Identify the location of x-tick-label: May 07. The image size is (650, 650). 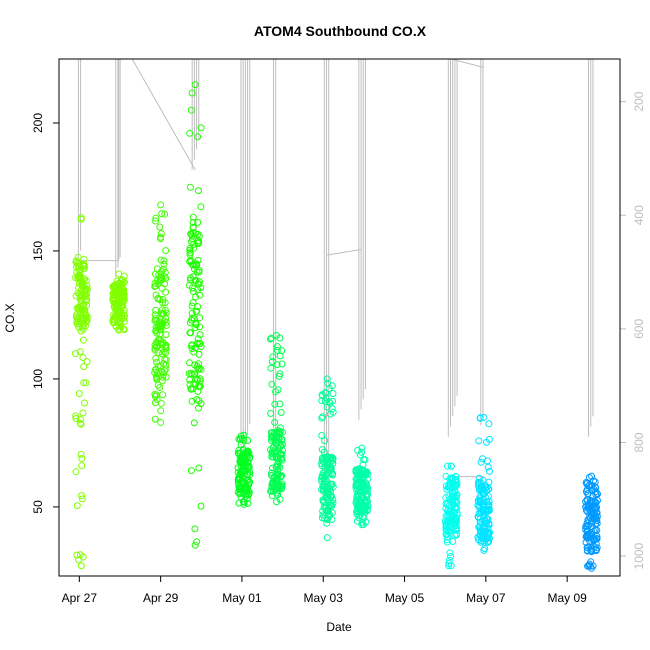
(486, 598).